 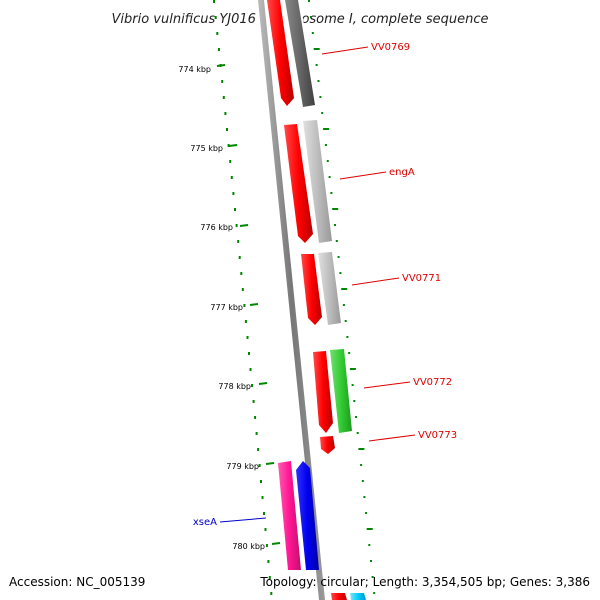 I want to click on tick-label-774: 774 kbp, so click(x=194, y=69).